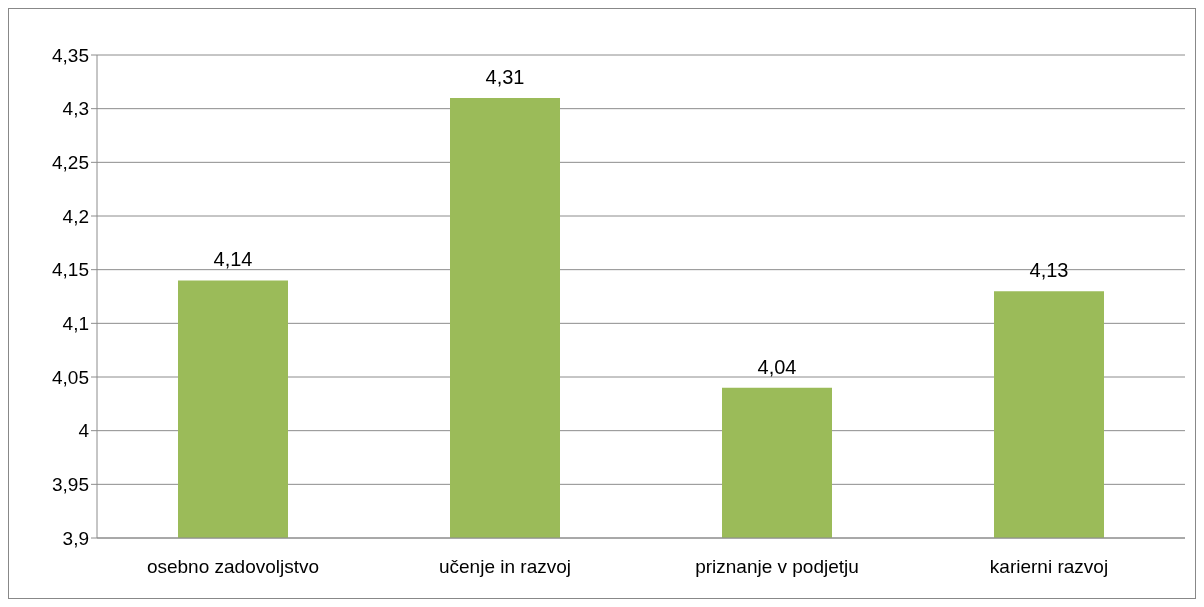  What do you see at coordinates (505, 76) in the screenshot?
I see `data-label: 4,31` at bounding box center [505, 76].